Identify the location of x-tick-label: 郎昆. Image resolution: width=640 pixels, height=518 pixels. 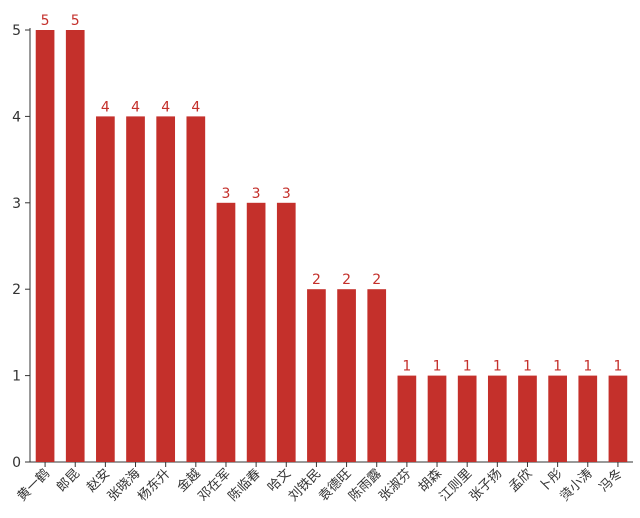
(68, 480).